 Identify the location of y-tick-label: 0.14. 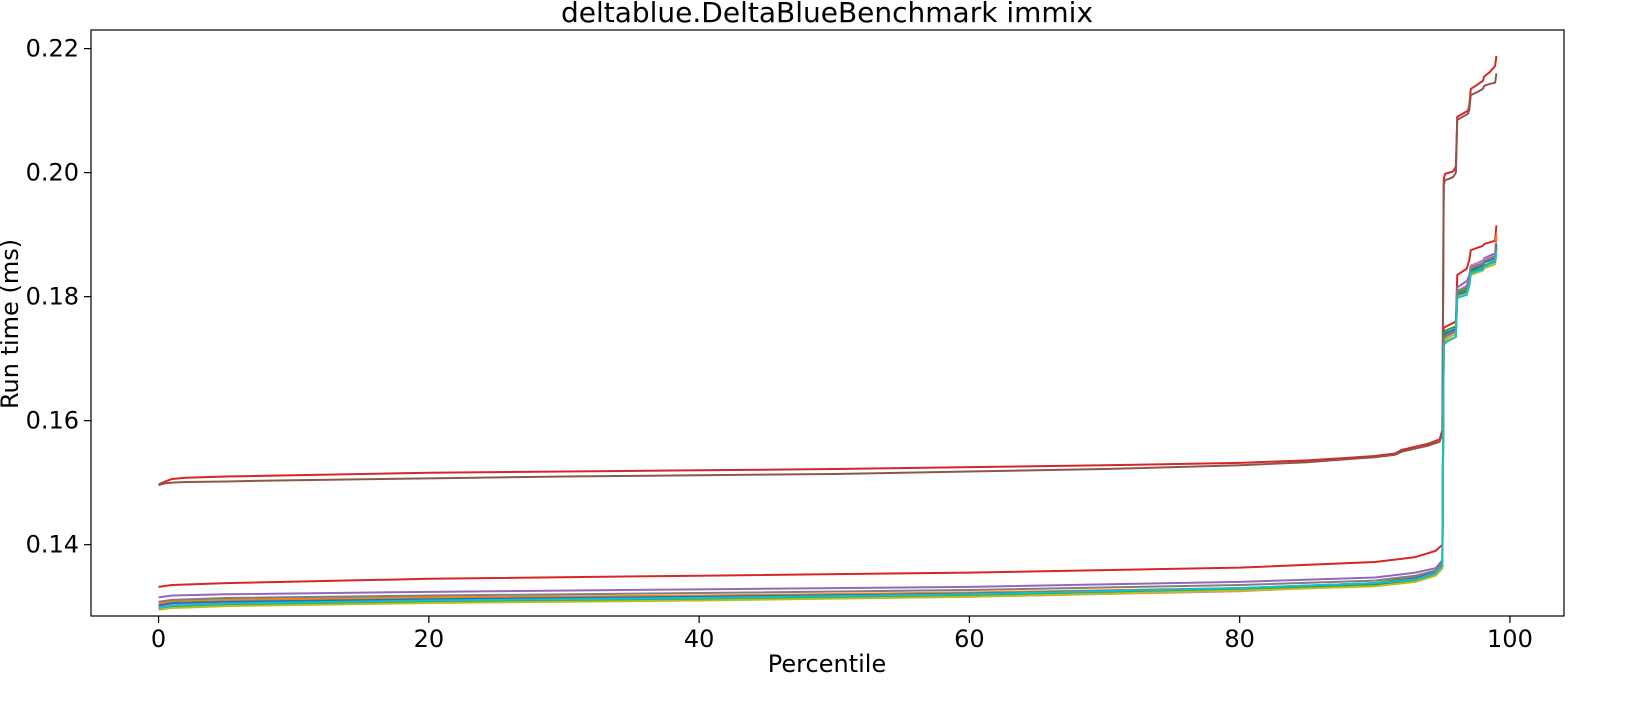
(52, 545).